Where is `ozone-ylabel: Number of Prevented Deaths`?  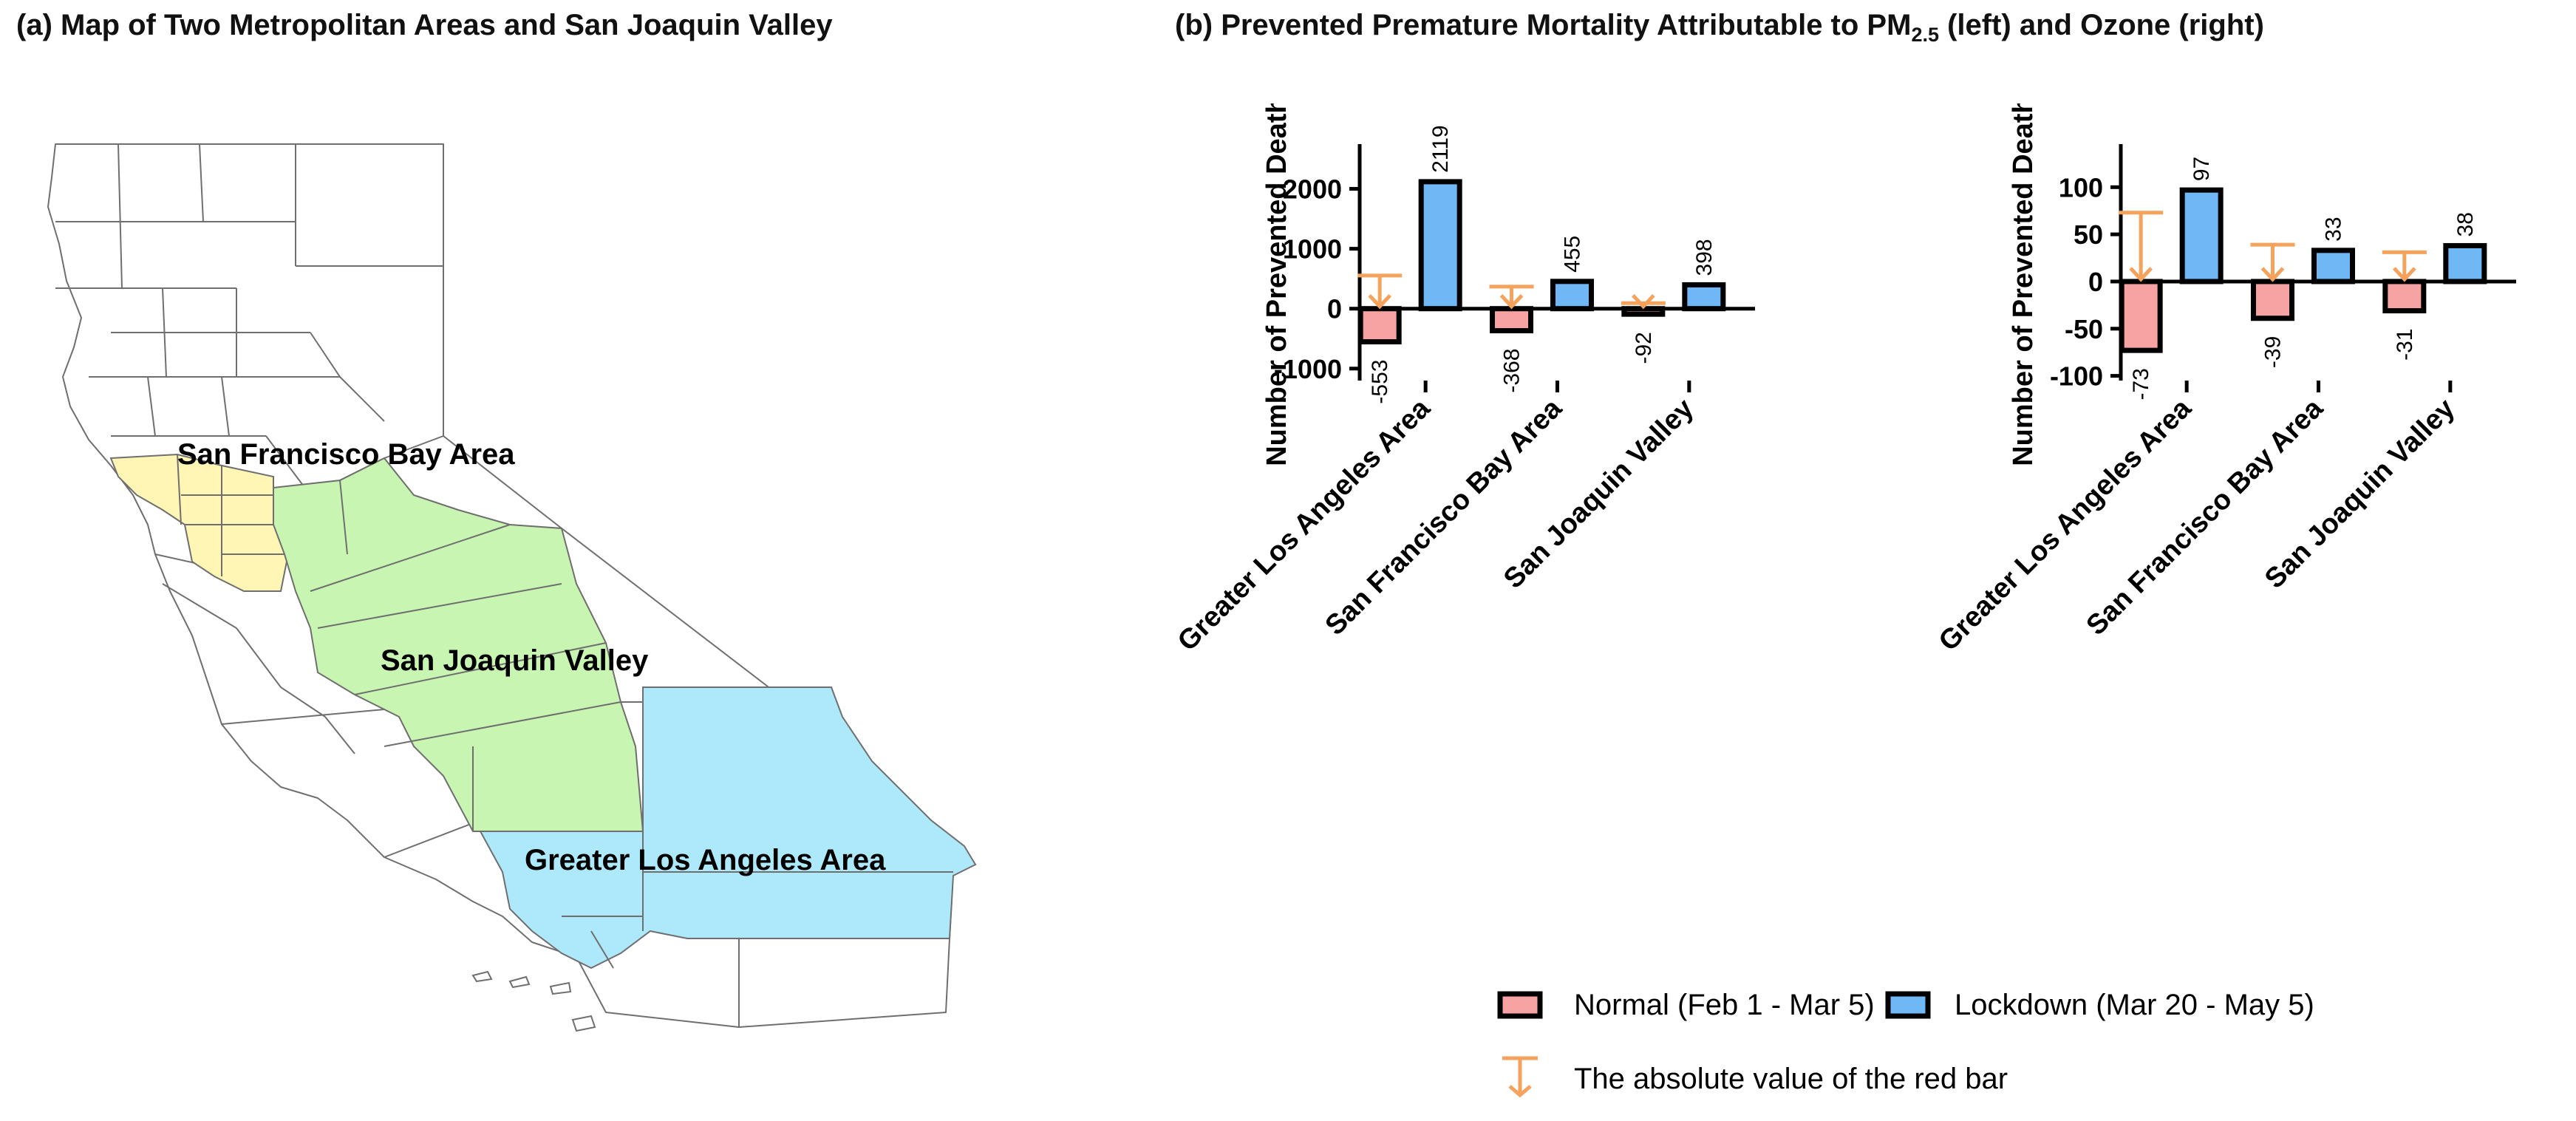 ozone-ylabel: Number of Prevented Deaths is located at coordinates (2023, 284).